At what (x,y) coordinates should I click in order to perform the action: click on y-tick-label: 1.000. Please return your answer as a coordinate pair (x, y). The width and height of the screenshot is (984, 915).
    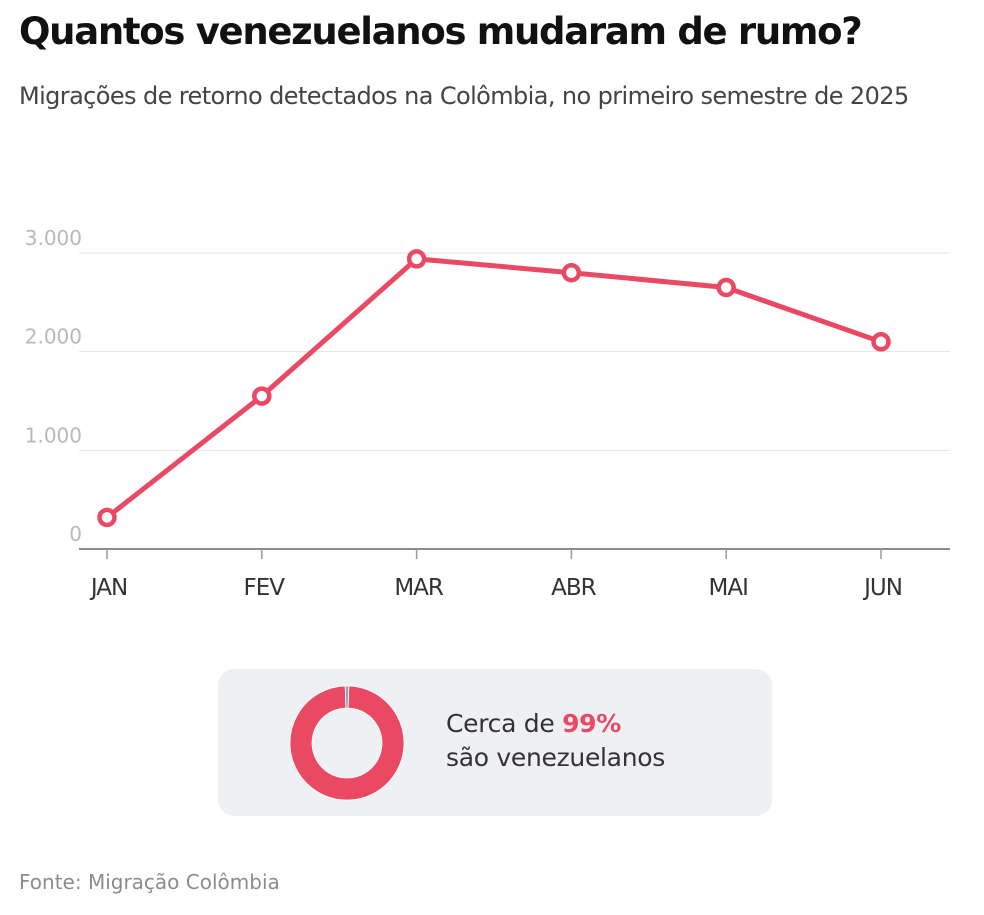
    Looking at the image, I should click on (53, 435).